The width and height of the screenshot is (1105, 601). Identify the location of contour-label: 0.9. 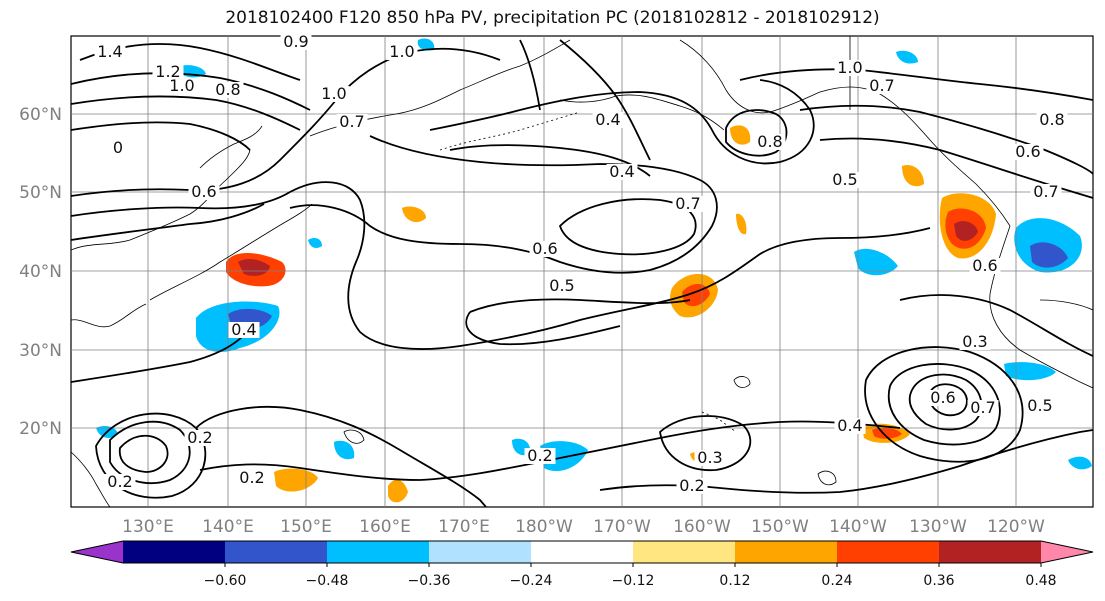
(295, 41).